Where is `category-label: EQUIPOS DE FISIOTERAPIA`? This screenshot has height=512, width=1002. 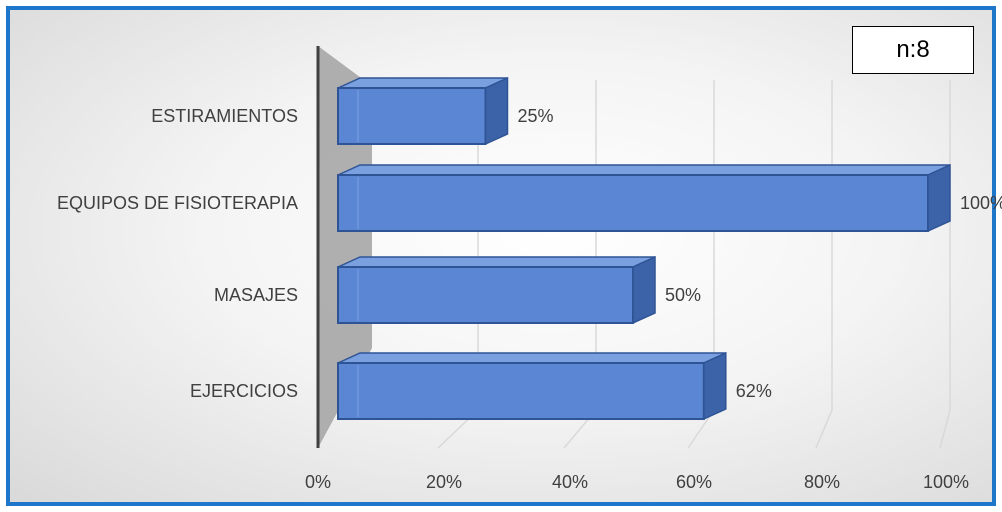
category-label: EQUIPOS DE FISIOTERAPIA is located at coordinates (177, 203).